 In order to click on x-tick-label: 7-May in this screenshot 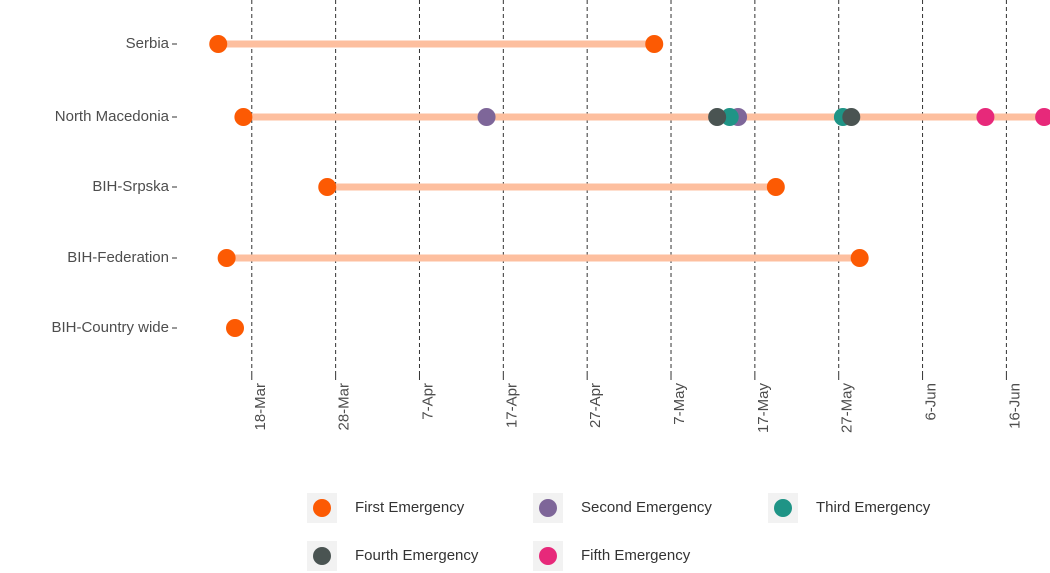, I will do `click(679, 404)`.